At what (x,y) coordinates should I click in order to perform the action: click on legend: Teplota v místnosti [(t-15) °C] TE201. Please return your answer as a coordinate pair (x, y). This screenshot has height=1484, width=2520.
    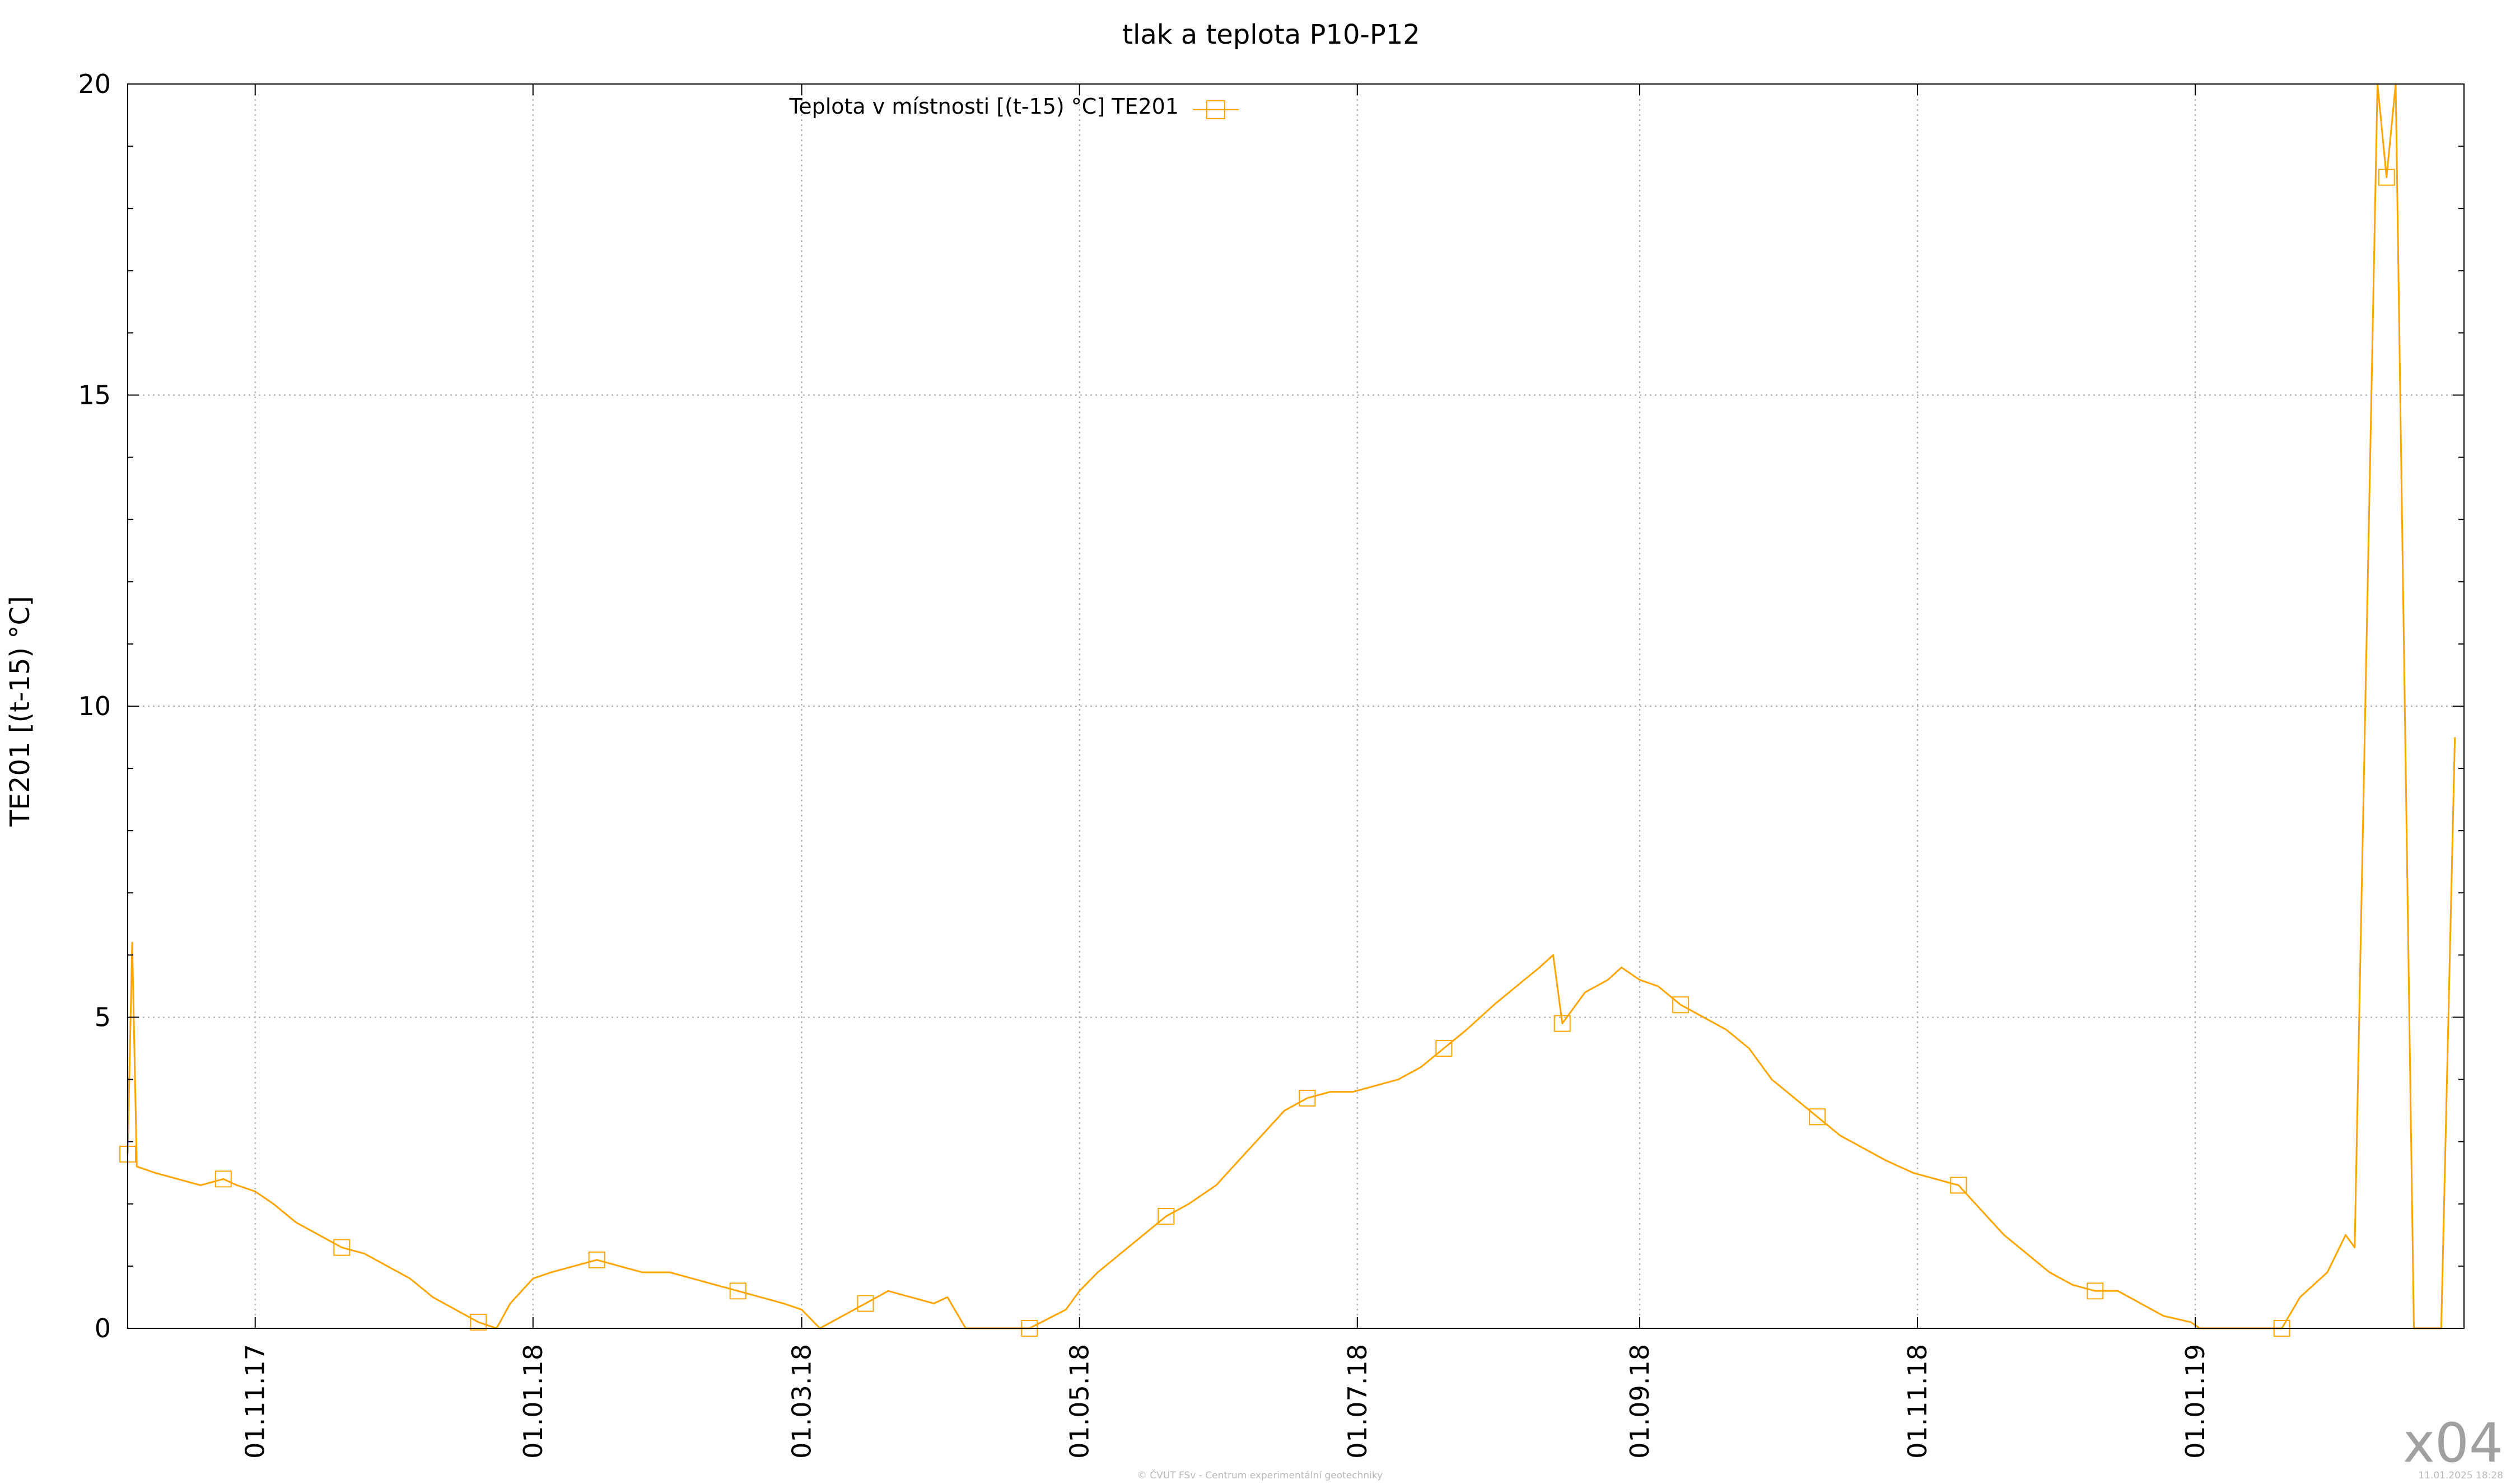
    Looking at the image, I should click on (1014, 107).